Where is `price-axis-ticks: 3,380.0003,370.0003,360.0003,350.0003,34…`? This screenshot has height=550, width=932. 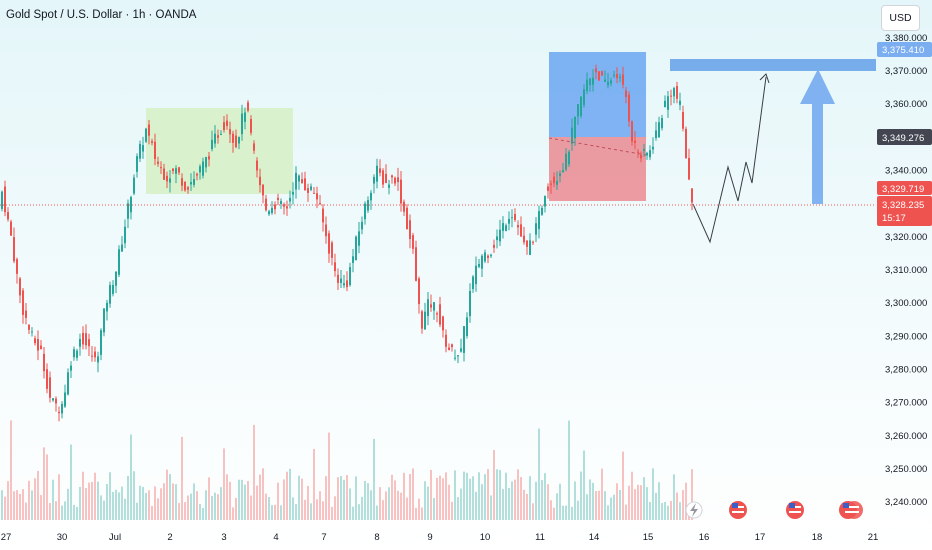
price-axis-ticks: 3,380.0003,370.0003,360.0003,350.0003,34… is located at coordinates (906, 270).